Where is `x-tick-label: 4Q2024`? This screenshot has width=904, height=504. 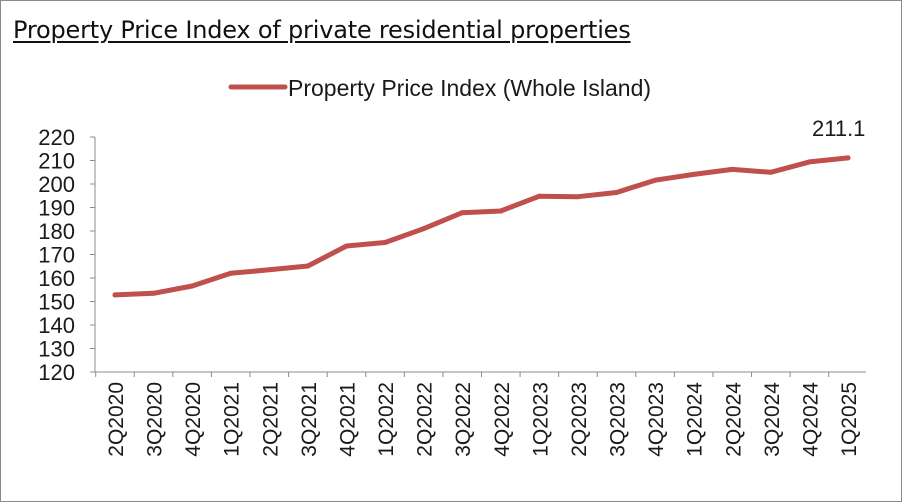 x-tick-label: 4Q2024 is located at coordinates (810, 419).